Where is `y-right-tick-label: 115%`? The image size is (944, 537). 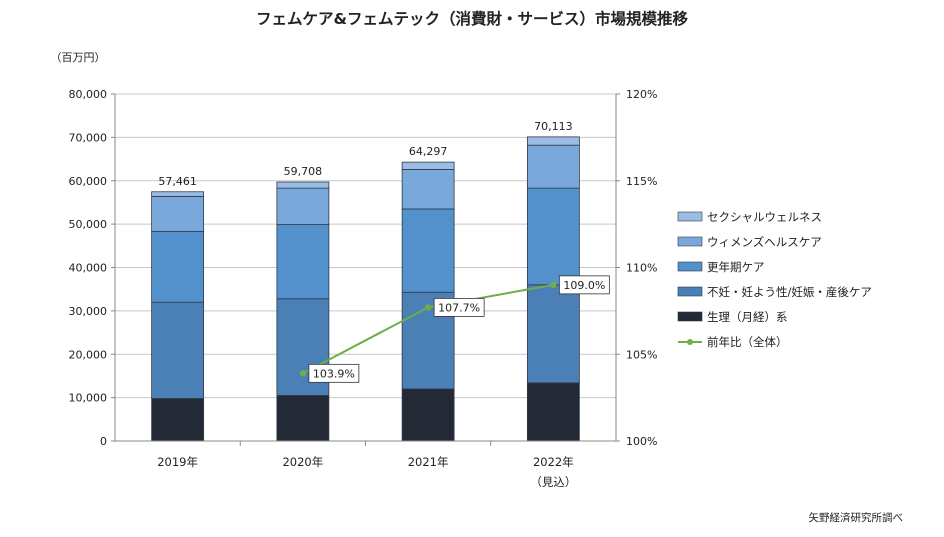 y-right-tick-label: 115% is located at coordinates (641, 181).